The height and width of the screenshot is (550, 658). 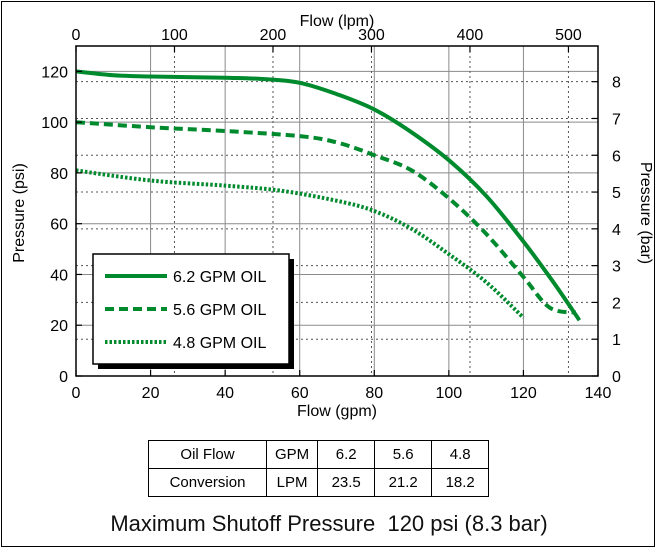 What do you see at coordinates (616, 303) in the screenshot?
I see `y2-tick-label: 2` at bounding box center [616, 303].